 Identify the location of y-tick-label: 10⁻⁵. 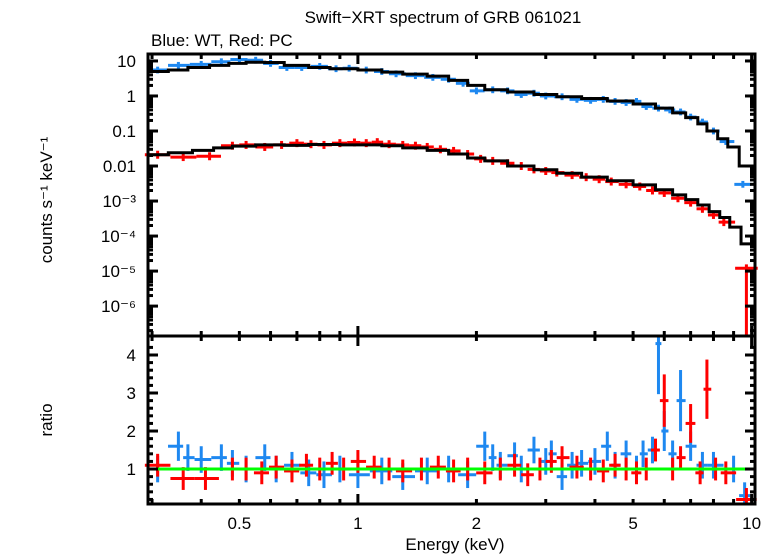
(118, 271).